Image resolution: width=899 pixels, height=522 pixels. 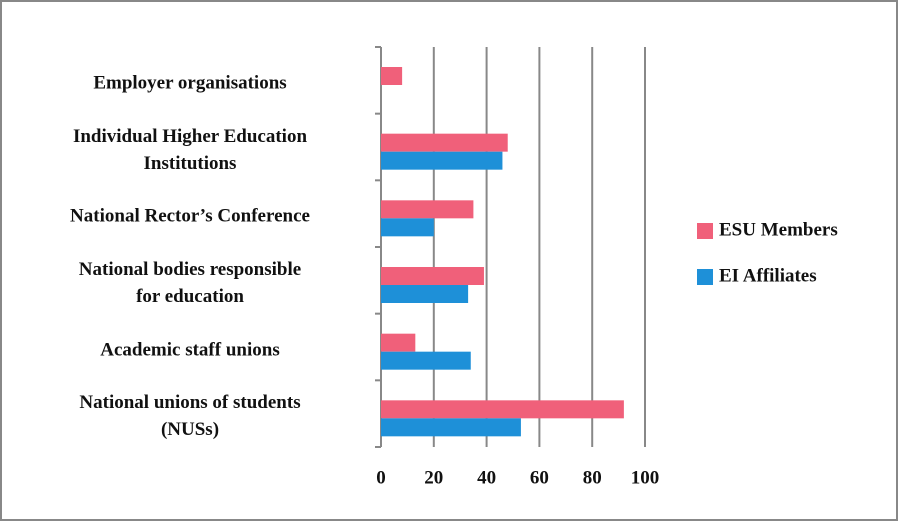 I want to click on x-tick-label: 80, so click(x=592, y=477).